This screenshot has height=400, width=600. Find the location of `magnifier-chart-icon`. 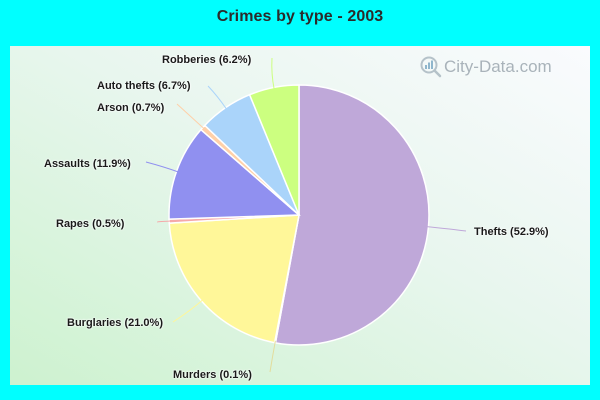

magnifier-chart-icon is located at coordinates (431, 67).